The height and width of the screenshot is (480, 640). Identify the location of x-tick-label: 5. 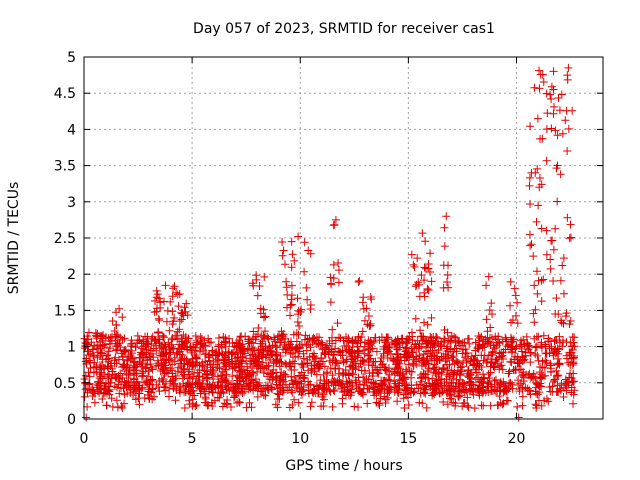
(192, 439).